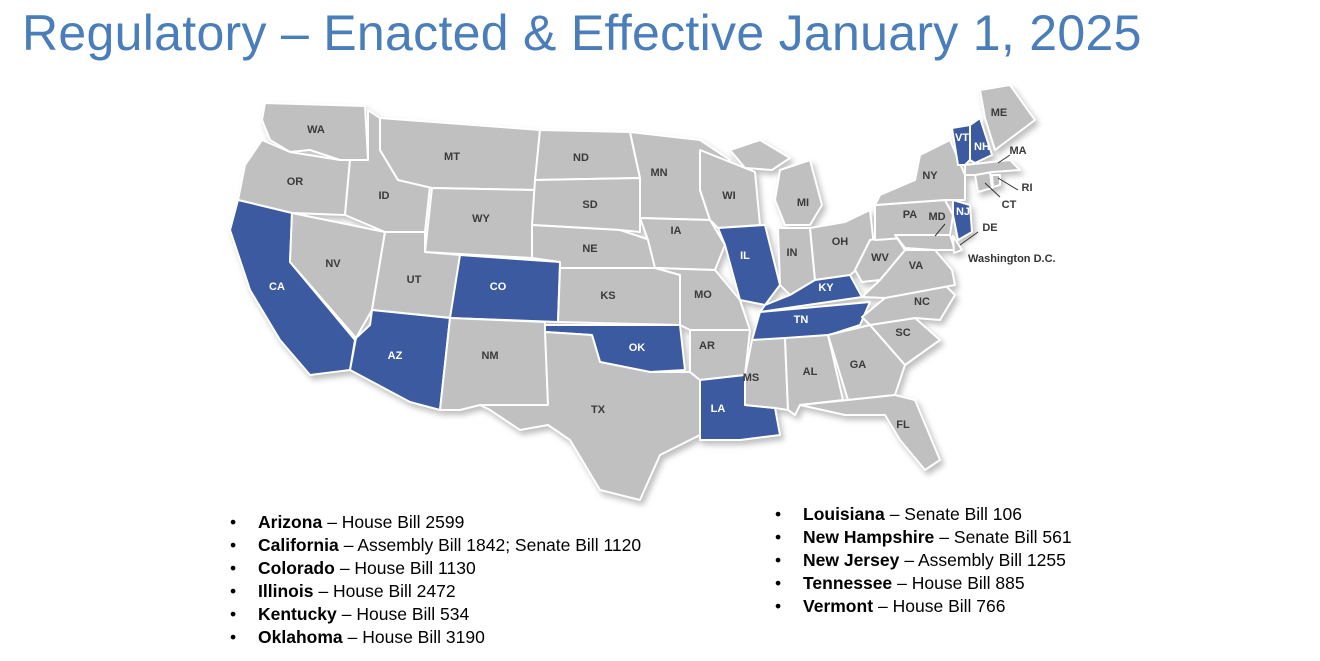 The height and width of the screenshot is (661, 1320). Describe the element at coordinates (481, 219) in the screenshot. I see `state-label: WY` at that location.